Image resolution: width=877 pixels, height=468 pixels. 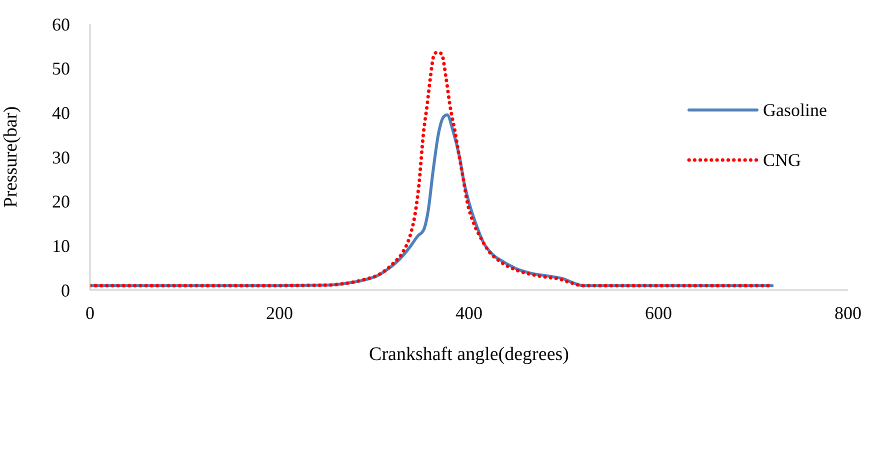 I want to click on y-axis-title: Pressure(bar), so click(x=11, y=157).